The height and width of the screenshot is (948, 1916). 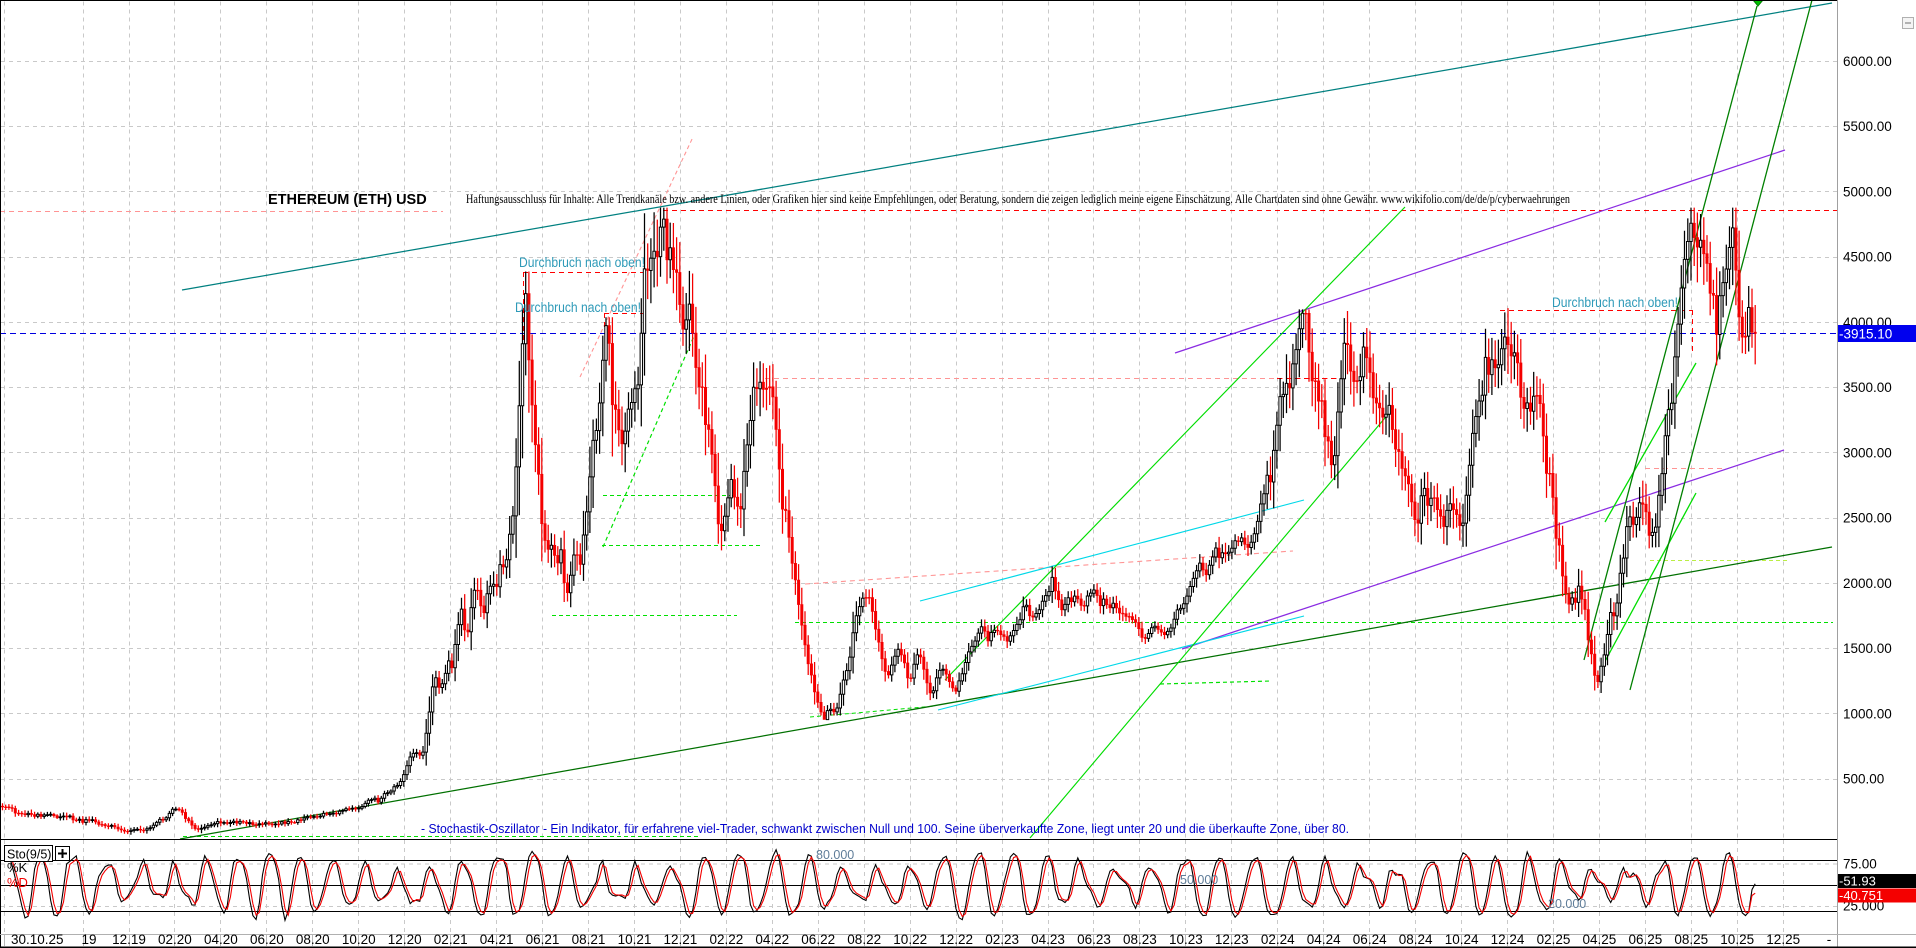 I want to click on svg-text: 12.22, so click(x=956, y=939).